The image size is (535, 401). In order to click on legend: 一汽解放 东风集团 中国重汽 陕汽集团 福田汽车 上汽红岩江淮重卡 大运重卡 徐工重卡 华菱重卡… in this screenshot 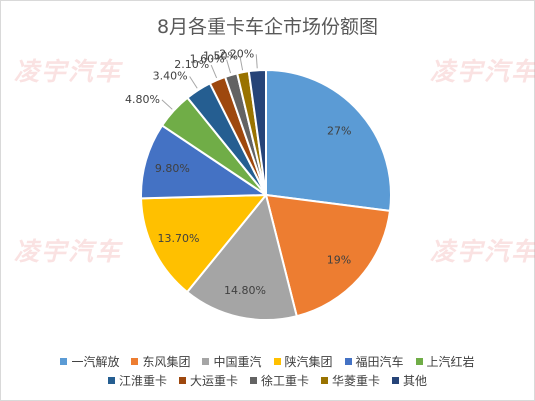, I will do `click(267, 371)`.